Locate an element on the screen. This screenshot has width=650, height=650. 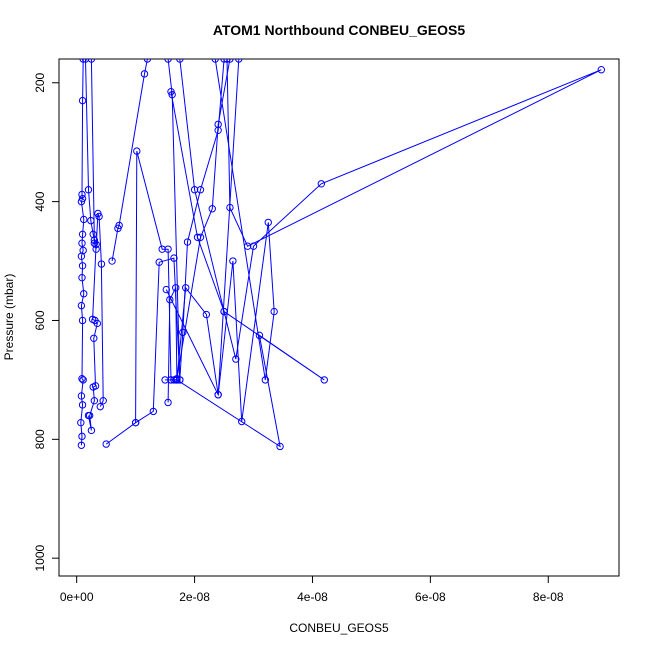
y-tick-label: 200 is located at coordinates (40, 82).